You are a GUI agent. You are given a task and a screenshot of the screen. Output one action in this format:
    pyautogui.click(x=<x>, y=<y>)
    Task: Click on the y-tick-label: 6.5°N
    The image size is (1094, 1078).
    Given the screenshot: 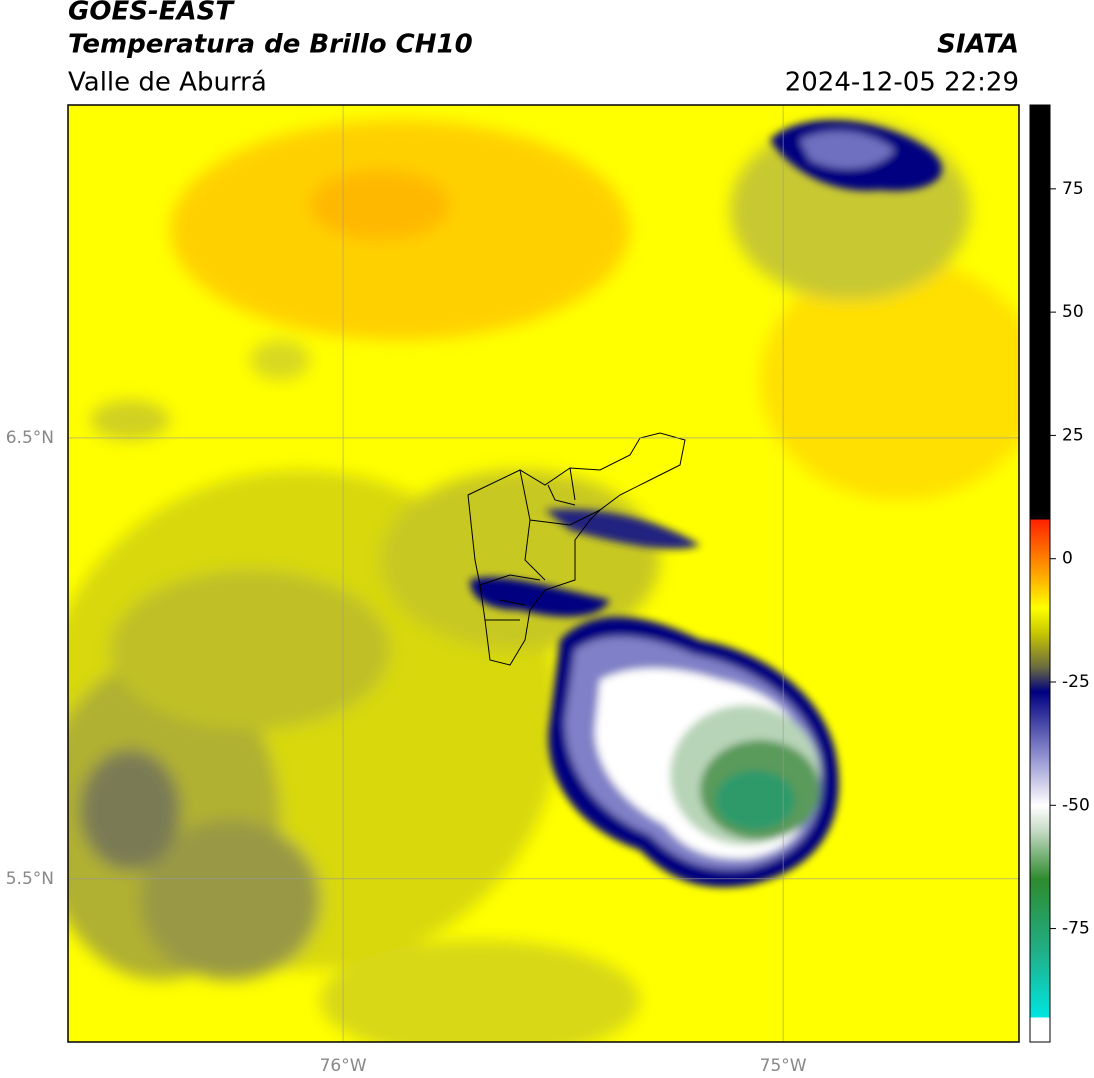 What is the action you would take?
    pyautogui.click(x=30, y=438)
    